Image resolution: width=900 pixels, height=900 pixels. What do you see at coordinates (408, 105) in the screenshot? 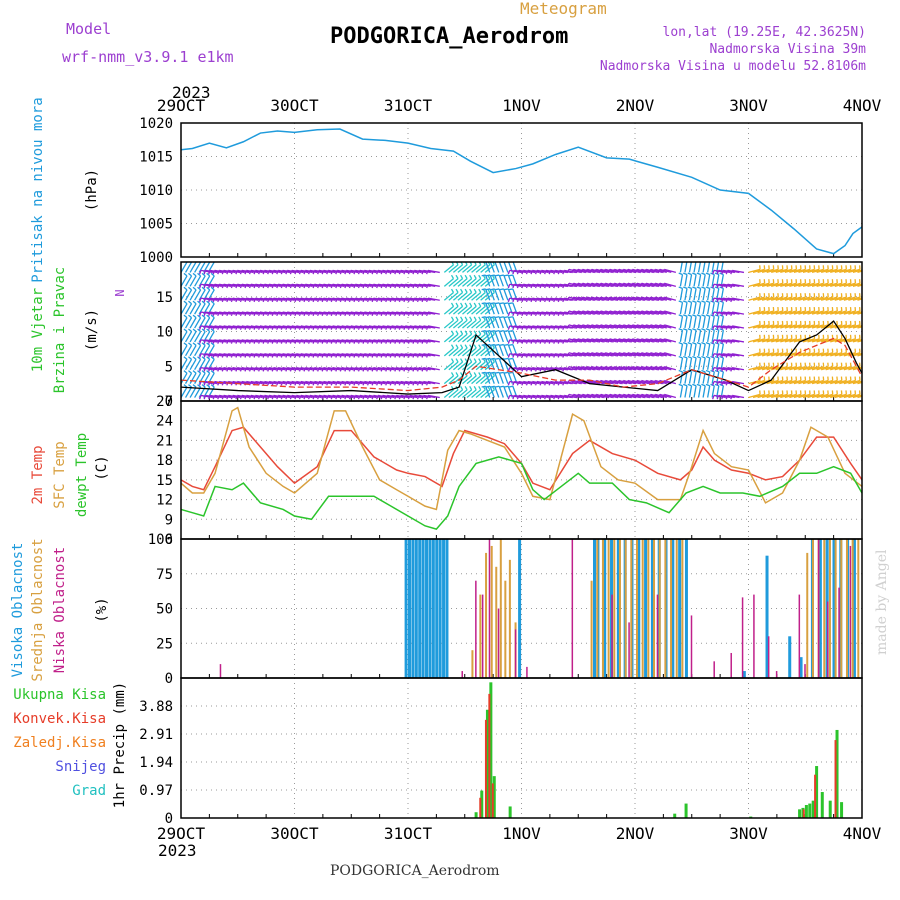
I see `x-tick-label-top: 31OCT` at bounding box center [408, 105].